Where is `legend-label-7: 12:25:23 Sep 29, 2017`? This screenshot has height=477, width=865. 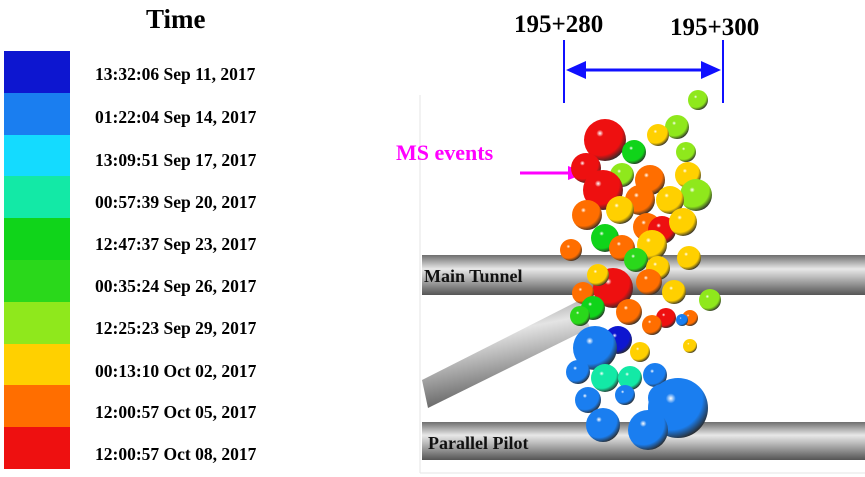 legend-label-7: 12:25:23 Sep 29, 2017 is located at coordinates (176, 328).